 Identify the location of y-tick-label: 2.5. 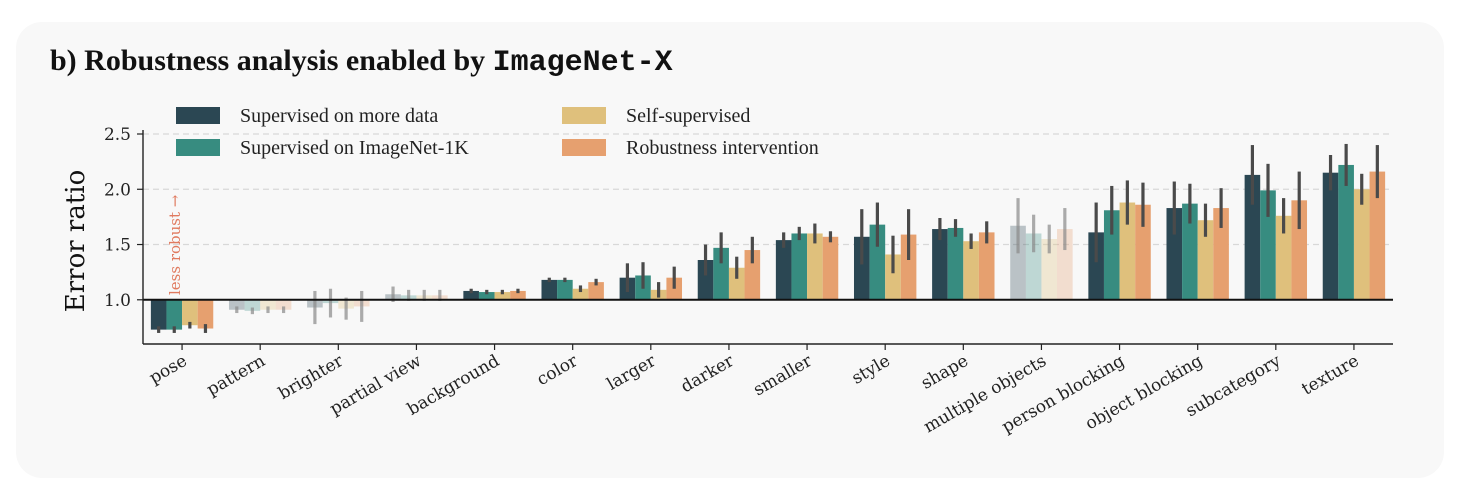
(117, 135).